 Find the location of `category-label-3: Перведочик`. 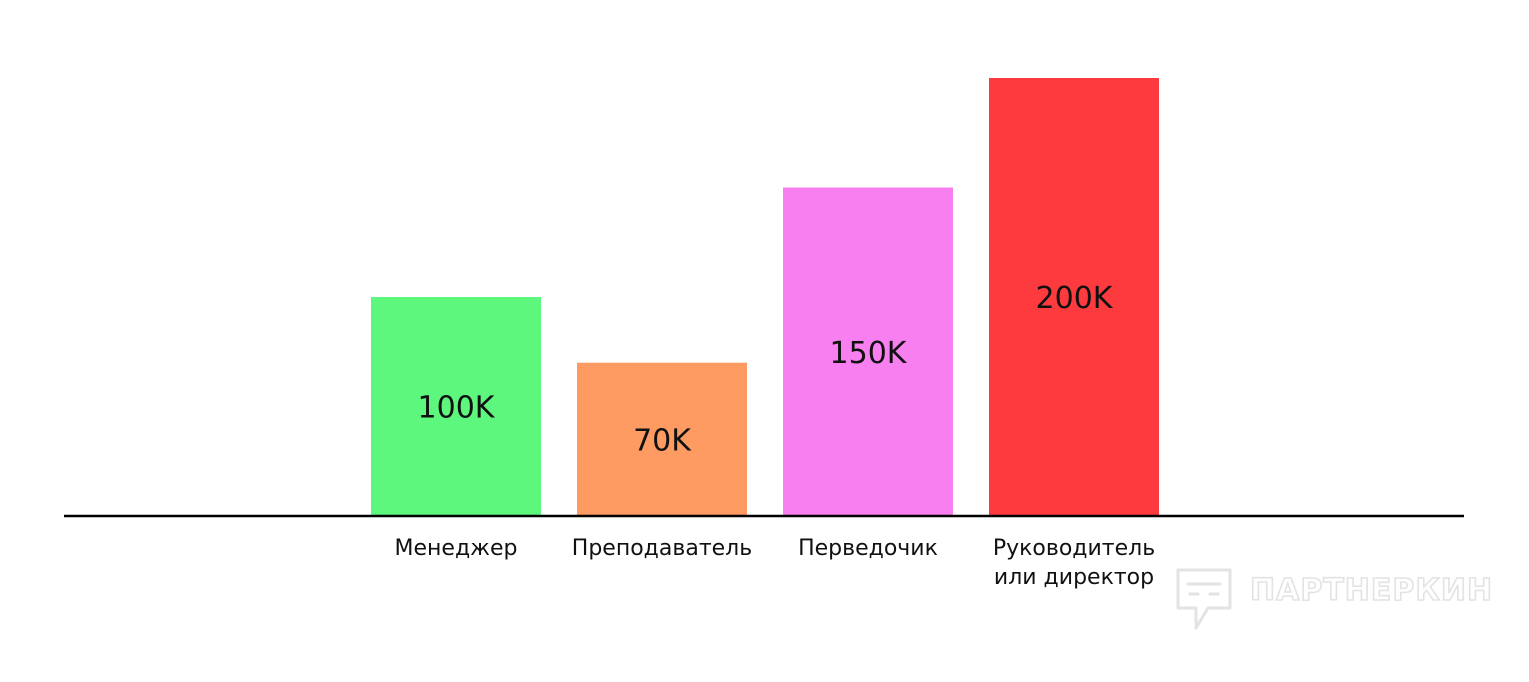

category-label-3: Перведочик is located at coordinates (868, 548).